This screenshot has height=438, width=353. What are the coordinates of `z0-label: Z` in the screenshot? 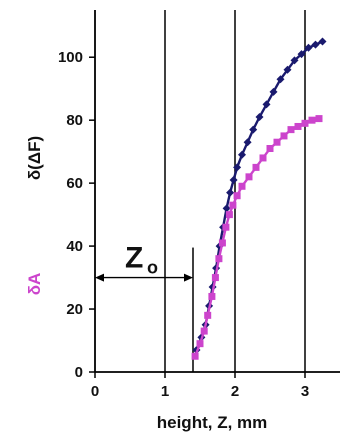 It's located at (134, 258).